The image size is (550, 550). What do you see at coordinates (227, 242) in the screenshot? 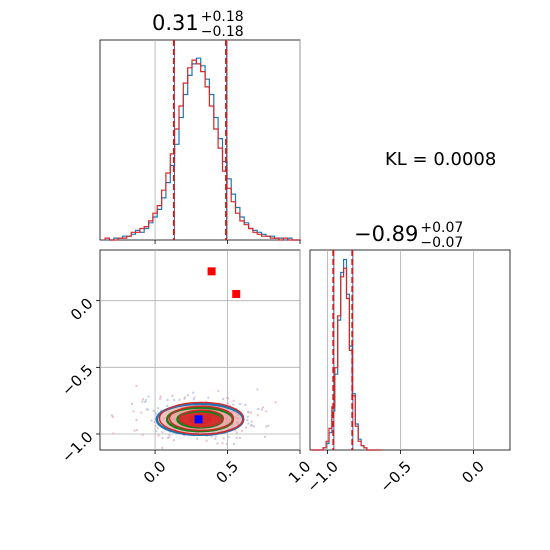
I see `param1-tick-marks` at bounding box center [227, 242].